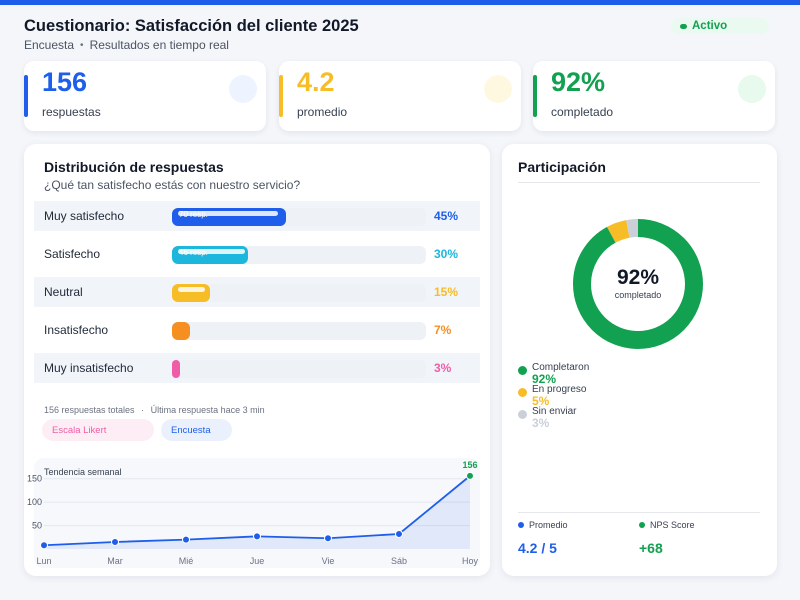  Describe the element at coordinates (638, 295) in the screenshot. I see `donut-center-label: completado` at that location.